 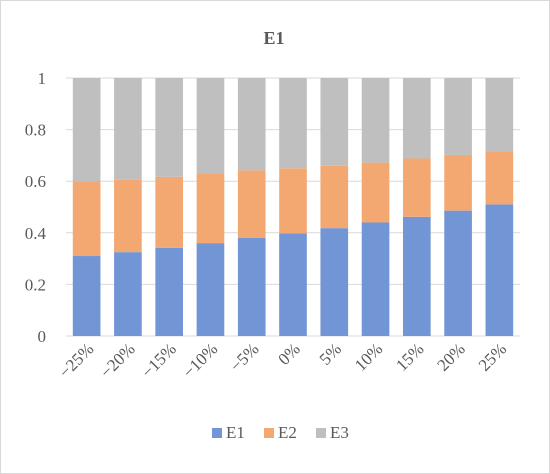 I want to click on x-tick-label: 15%, so click(x=409, y=356).